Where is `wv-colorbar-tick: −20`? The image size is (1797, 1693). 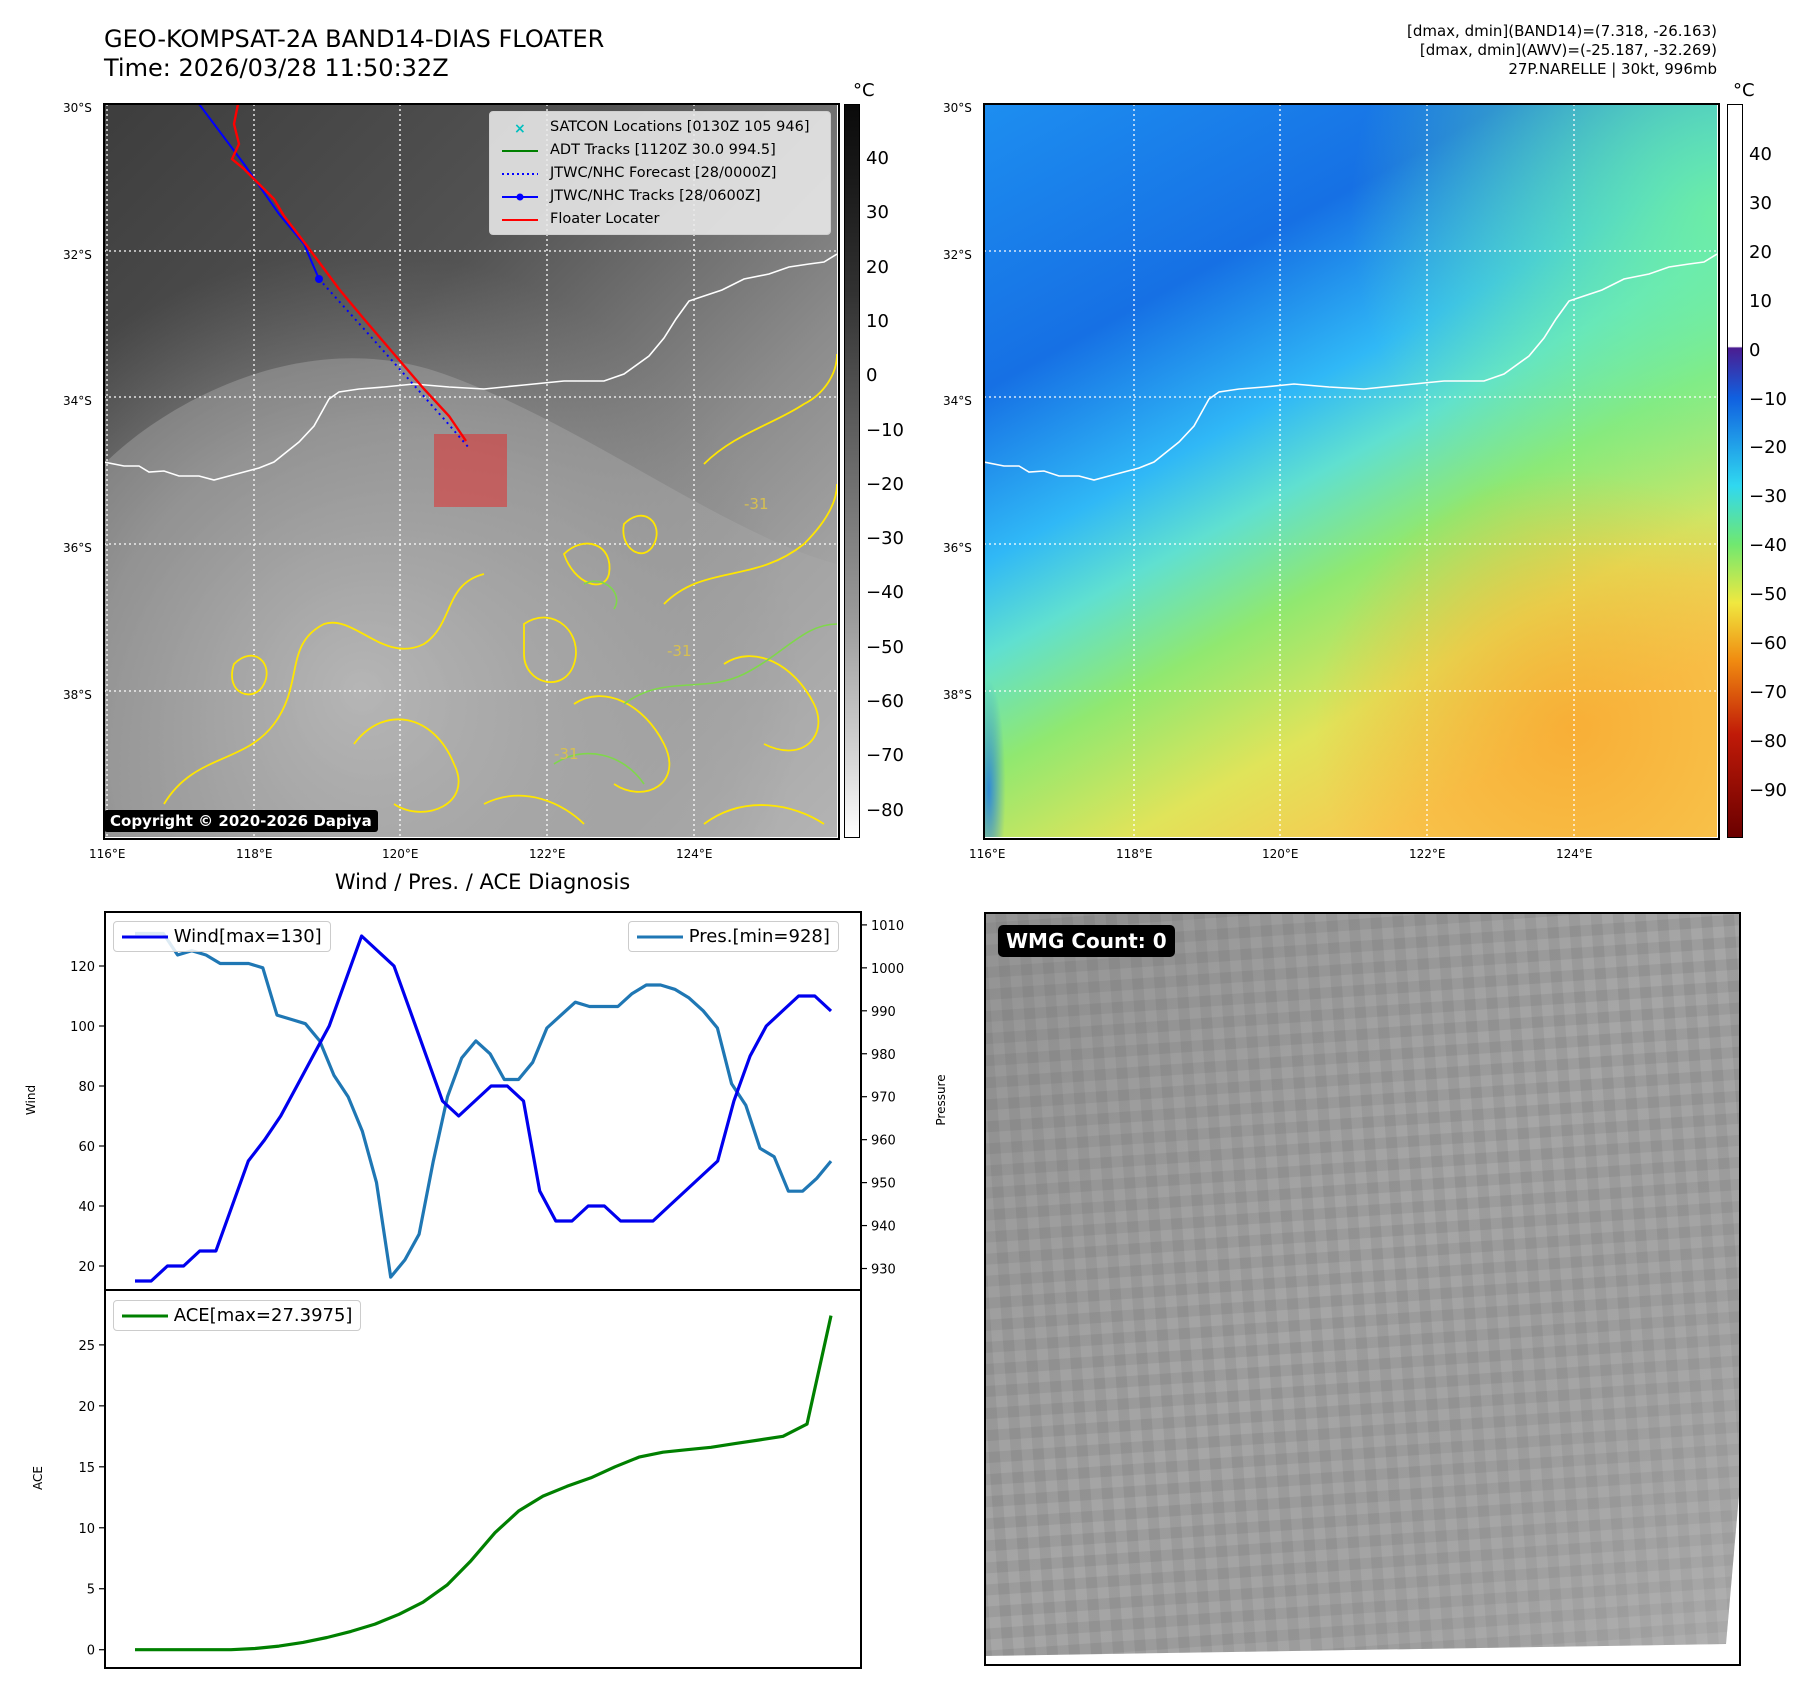
wv-colorbar-tick: −20 is located at coordinates (1768, 448).